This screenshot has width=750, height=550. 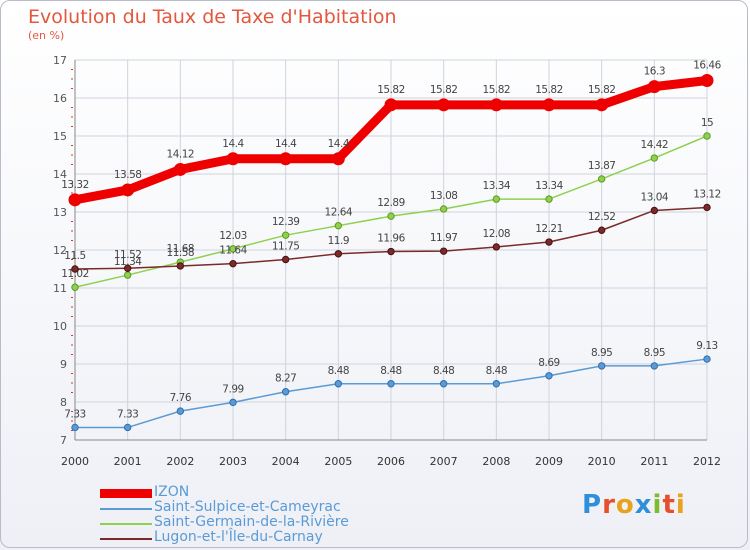 What do you see at coordinates (643, 505) in the screenshot?
I see `logo-letter: x` at bounding box center [643, 505].